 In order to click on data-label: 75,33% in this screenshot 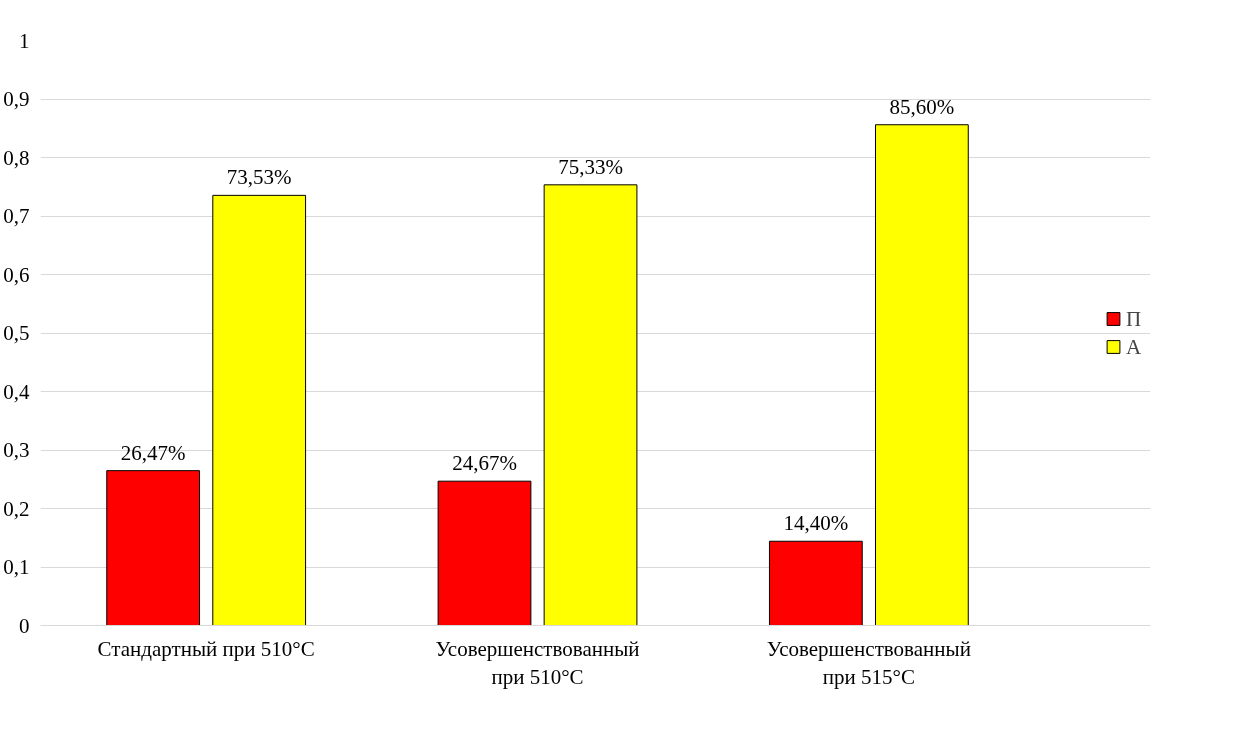, I will do `click(590, 166)`.